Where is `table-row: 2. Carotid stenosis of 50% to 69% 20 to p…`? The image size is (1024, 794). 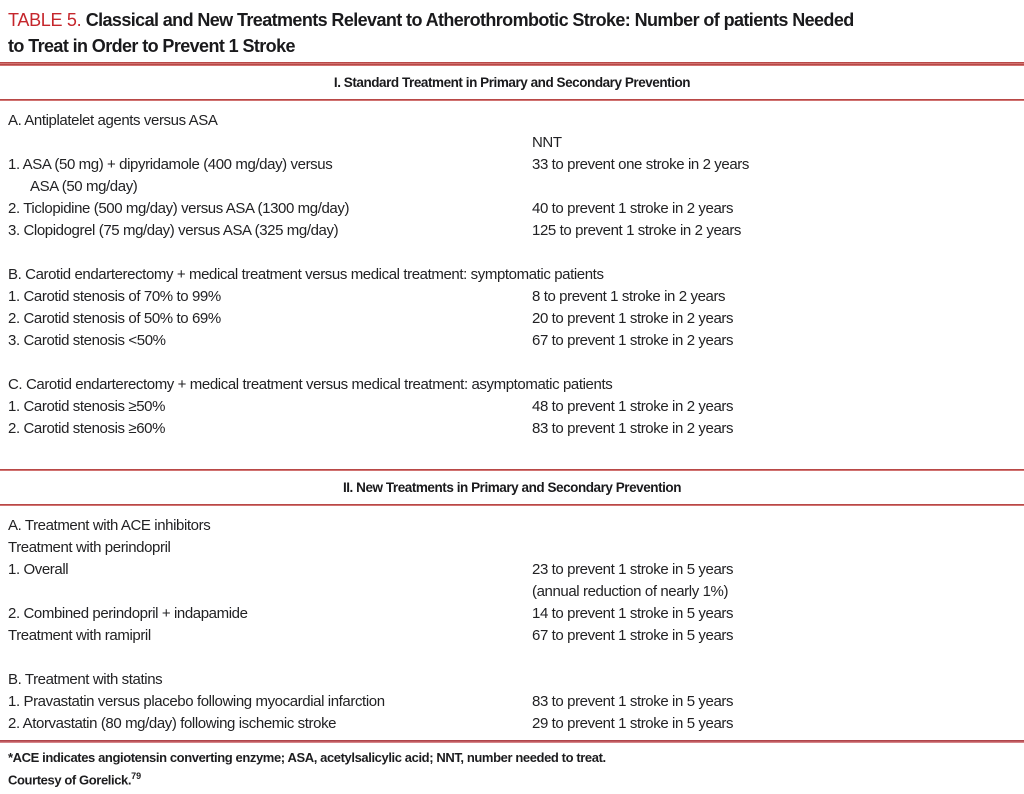 table-row: 2. Carotid stenosis of 50% to 69% 20 to p… is located at coordinates (512, 319).